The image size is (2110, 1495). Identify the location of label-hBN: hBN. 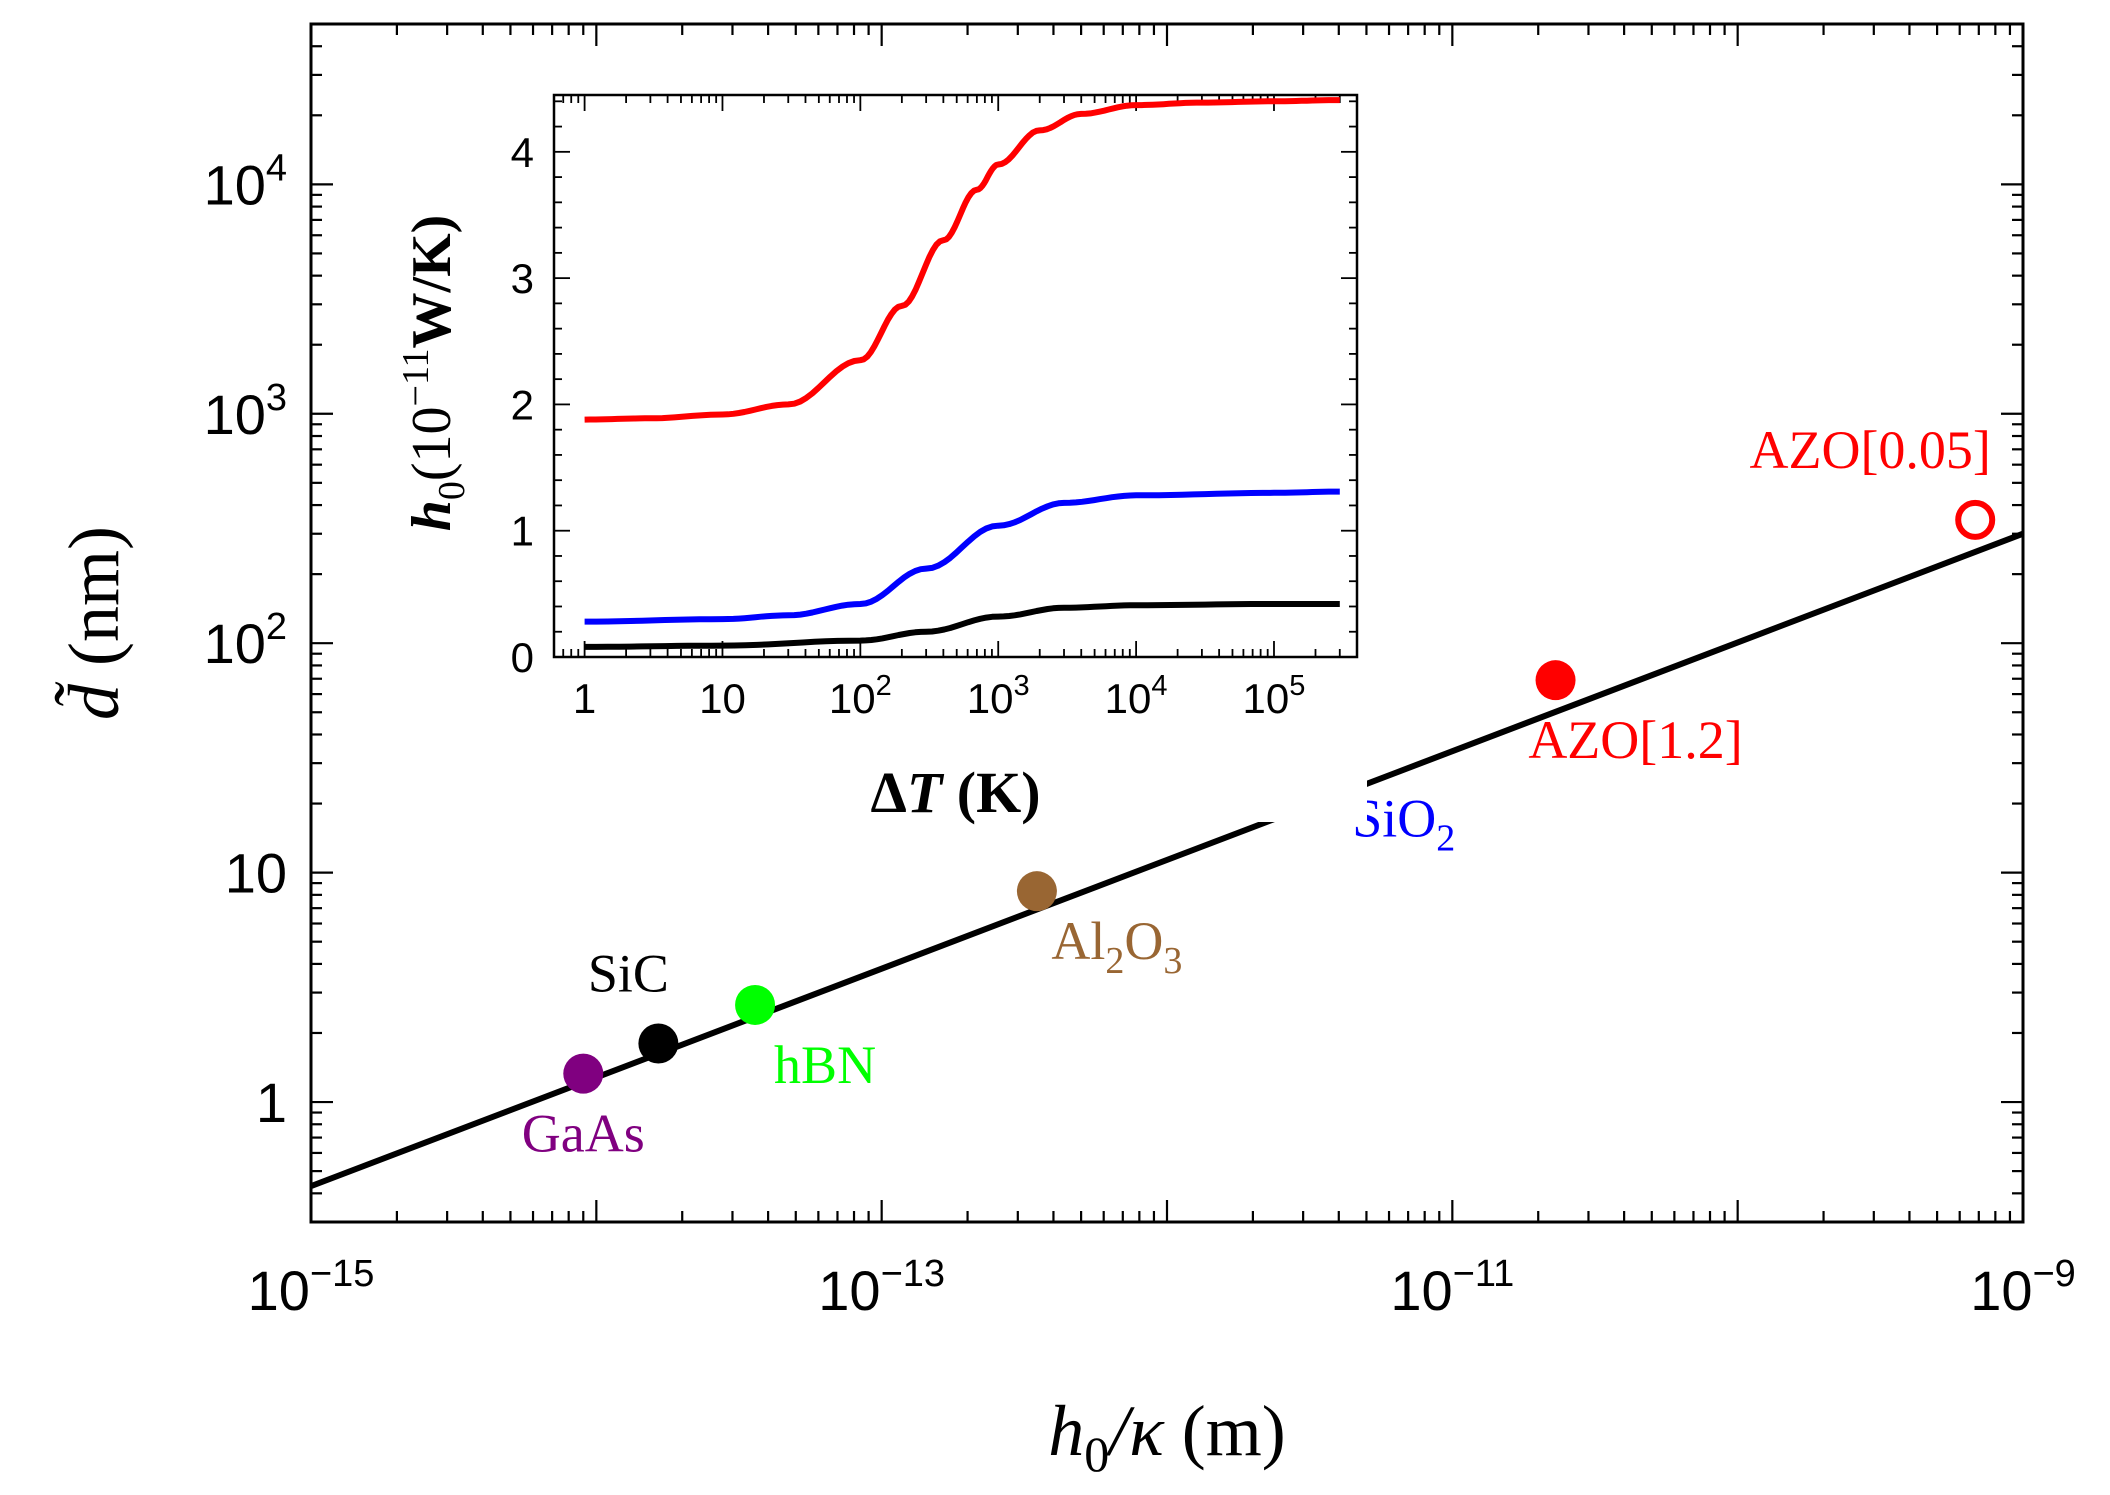
(825, 1065).